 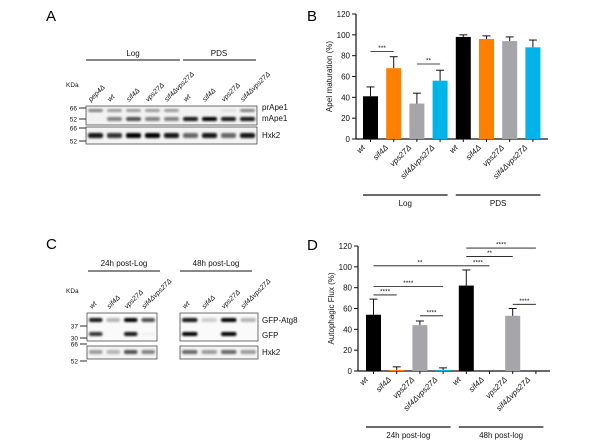 I want to click on panel-label-c: C, so click(x=51, y=244).